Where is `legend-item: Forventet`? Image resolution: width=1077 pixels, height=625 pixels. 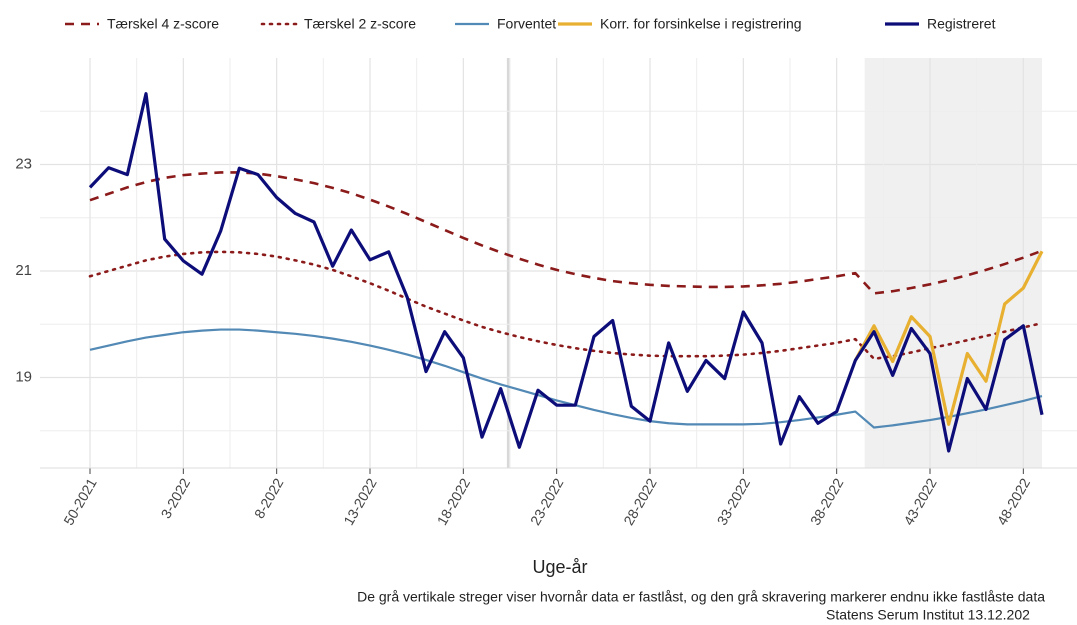 legend-item: Forventet is located at coordinates (505, 24).